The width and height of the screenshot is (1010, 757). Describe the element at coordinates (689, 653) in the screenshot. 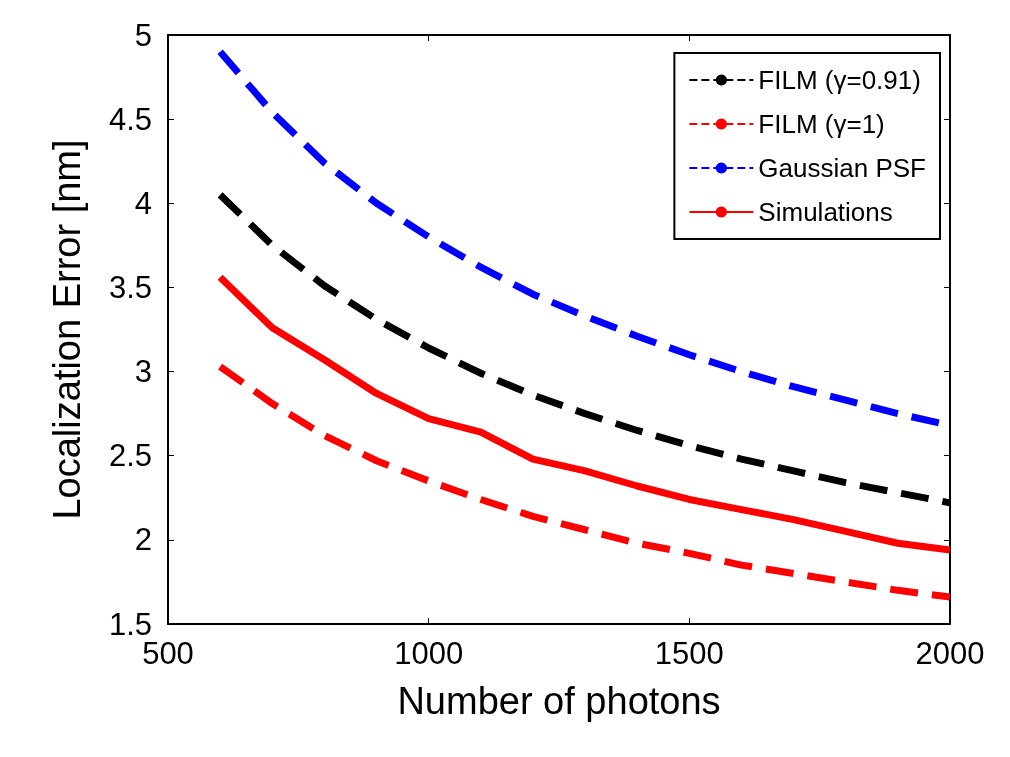

I see `x-tick-label: 1500` at that location.